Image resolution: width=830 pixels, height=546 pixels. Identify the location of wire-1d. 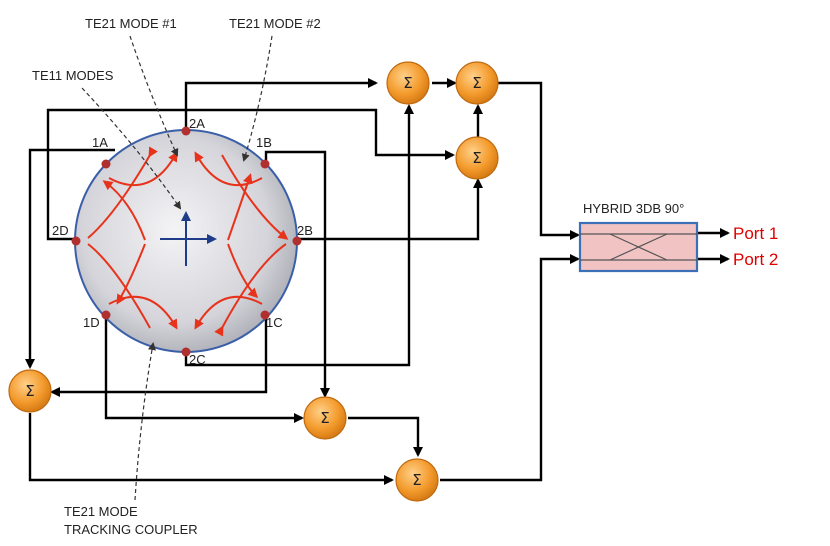
(204, 368).